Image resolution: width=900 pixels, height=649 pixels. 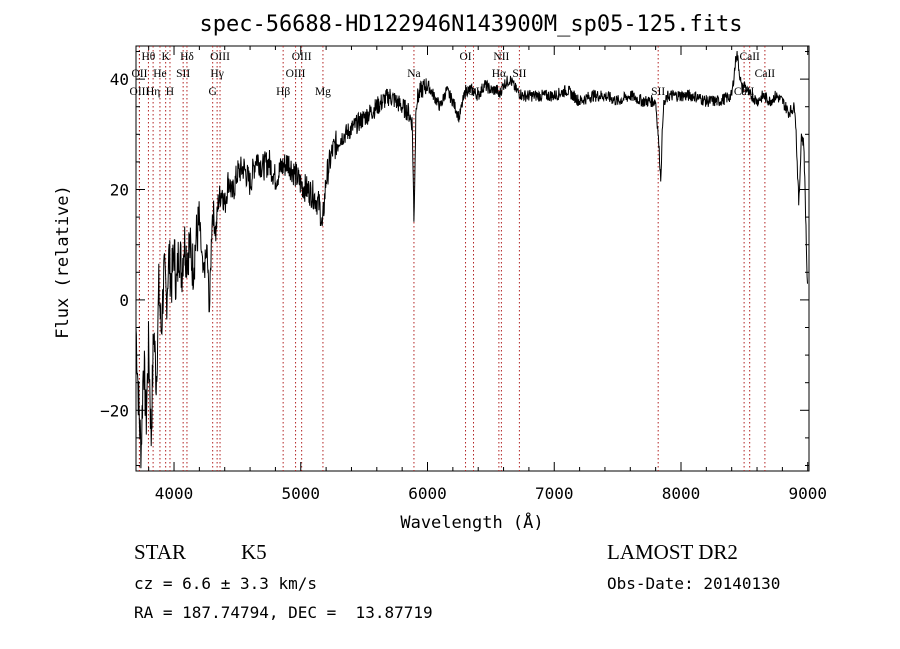 What do you see at coordinates (63, 262) in the screenshot?
I see `y-axis-label: Flux (relative)` at bounding box center [63, 262].